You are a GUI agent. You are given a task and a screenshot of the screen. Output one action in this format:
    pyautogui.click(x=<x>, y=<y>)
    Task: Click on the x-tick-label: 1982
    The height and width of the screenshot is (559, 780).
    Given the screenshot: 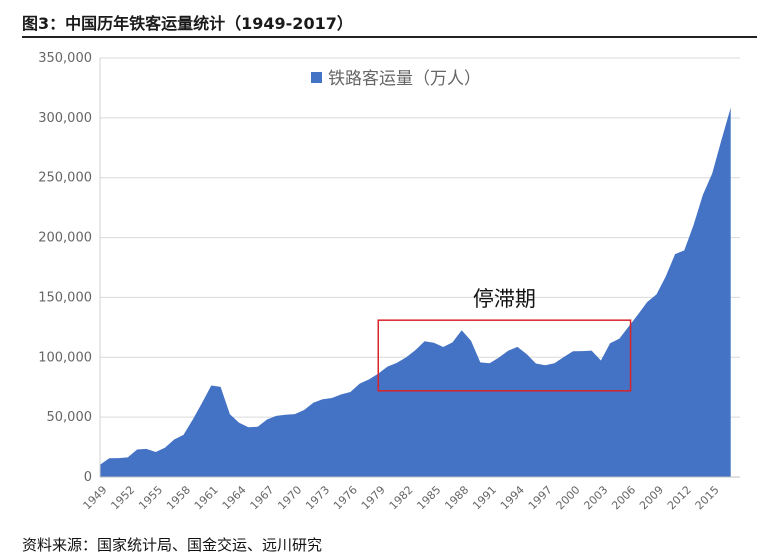 What is the action you would take?
    pyautogui.click(x=401, y=497)
    